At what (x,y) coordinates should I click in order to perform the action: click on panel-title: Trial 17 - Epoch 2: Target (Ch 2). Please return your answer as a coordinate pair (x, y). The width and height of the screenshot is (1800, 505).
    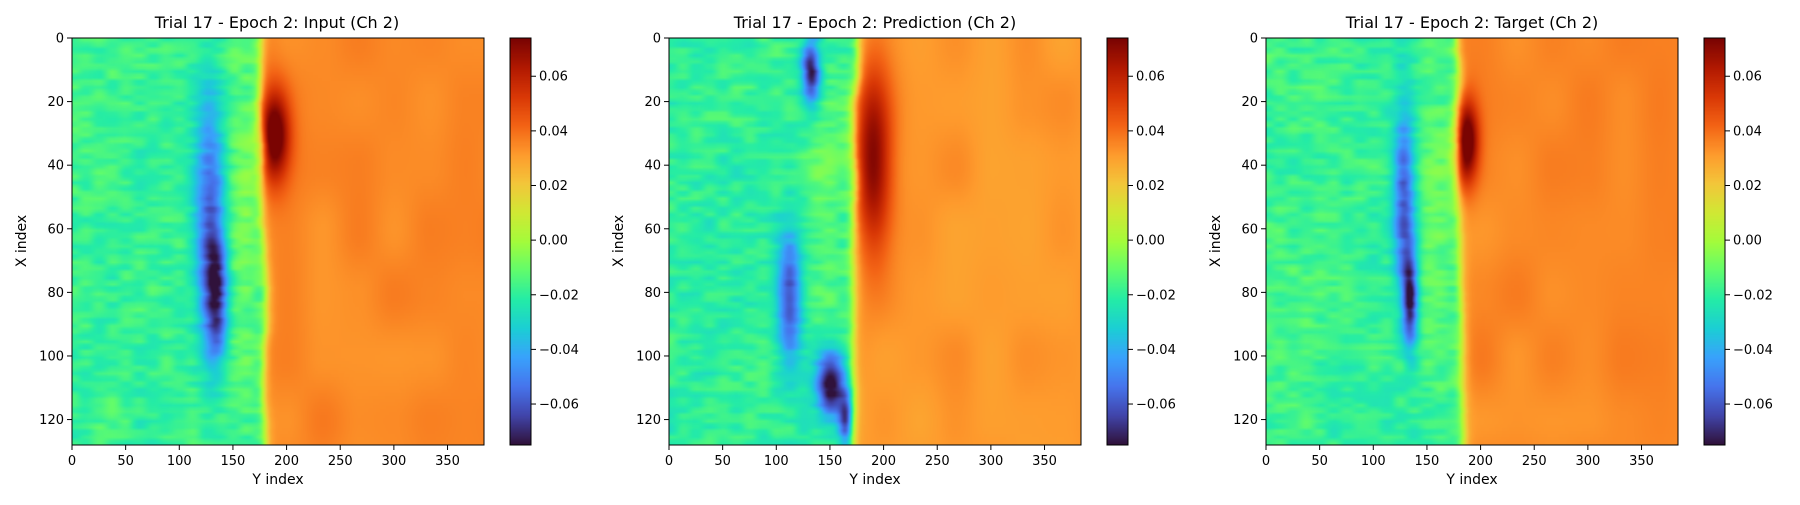
    Looking at the image, I should click on (1471, 22).